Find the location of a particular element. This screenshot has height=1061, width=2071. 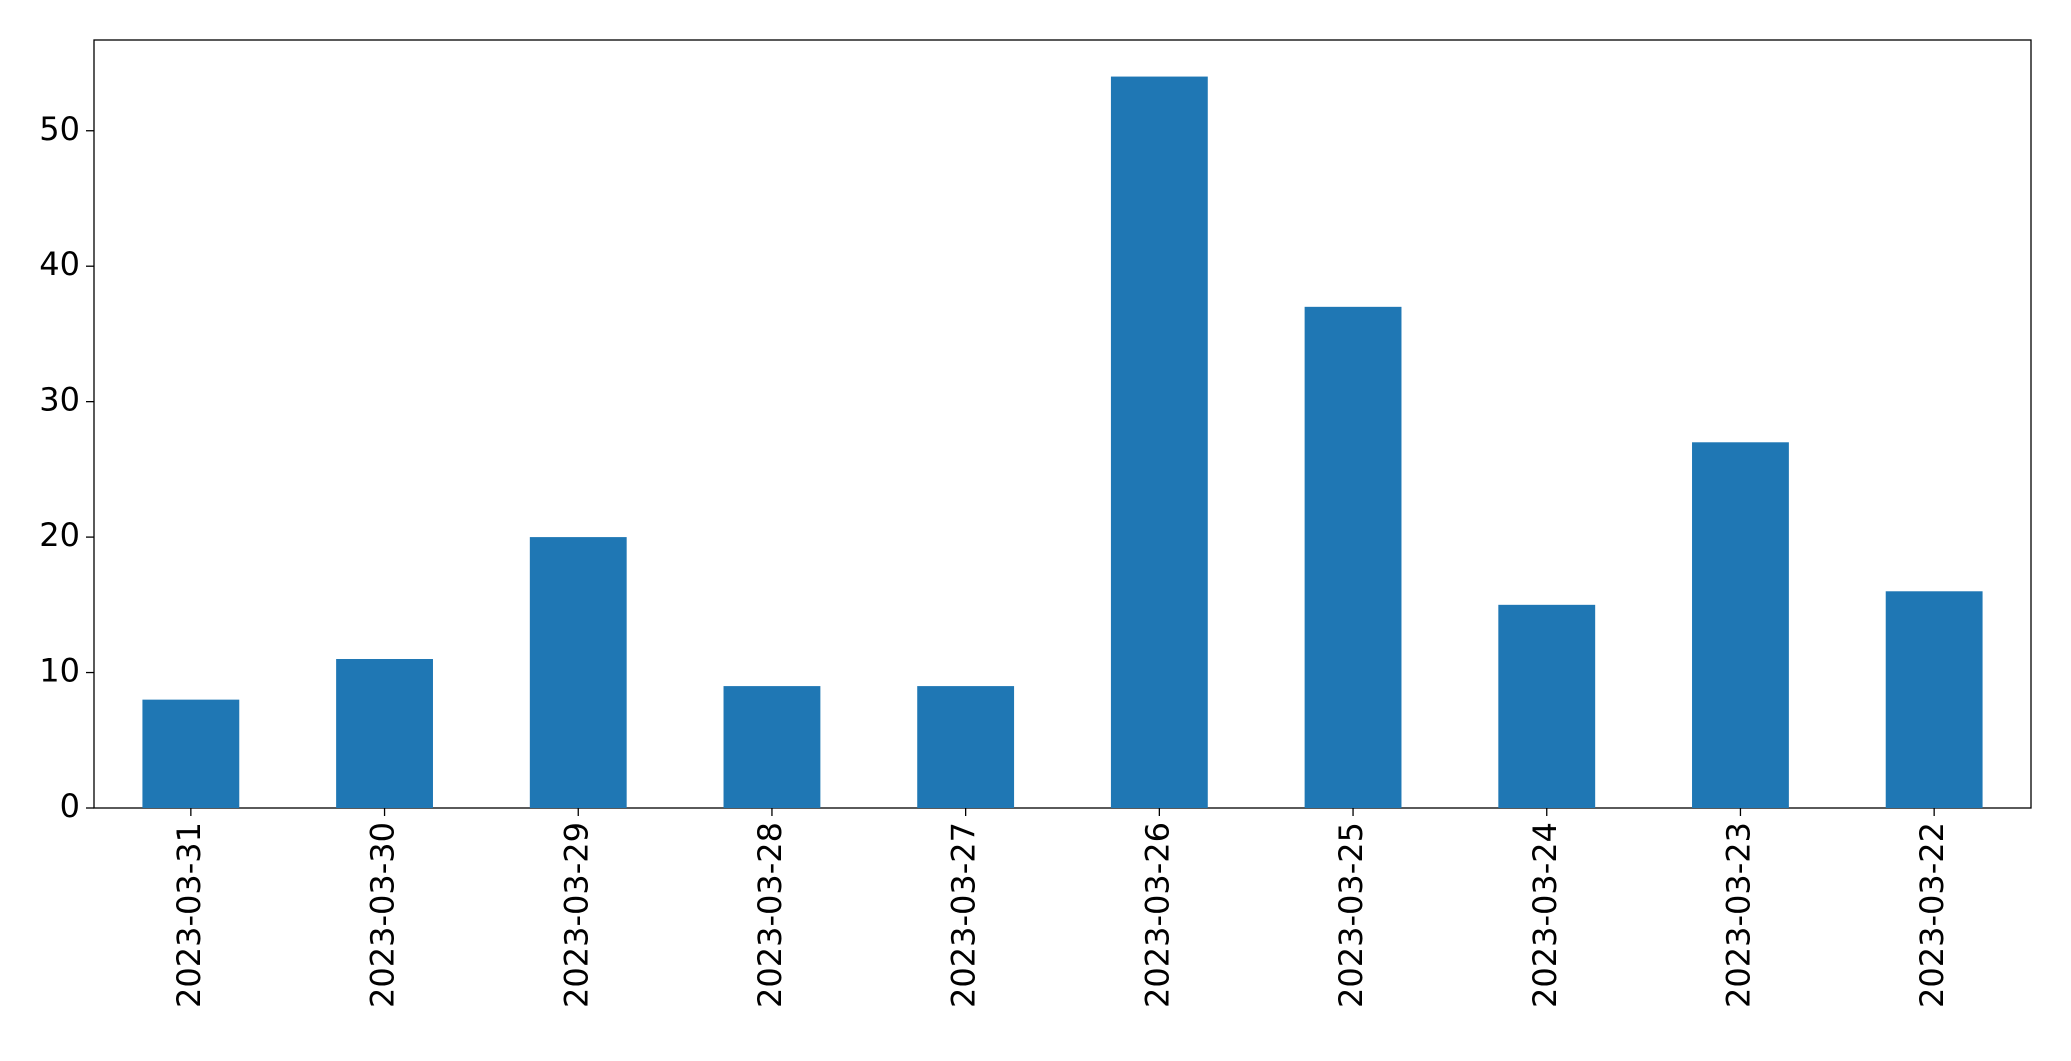

y-tick-label: 20 is located at coordinates (59, 535).